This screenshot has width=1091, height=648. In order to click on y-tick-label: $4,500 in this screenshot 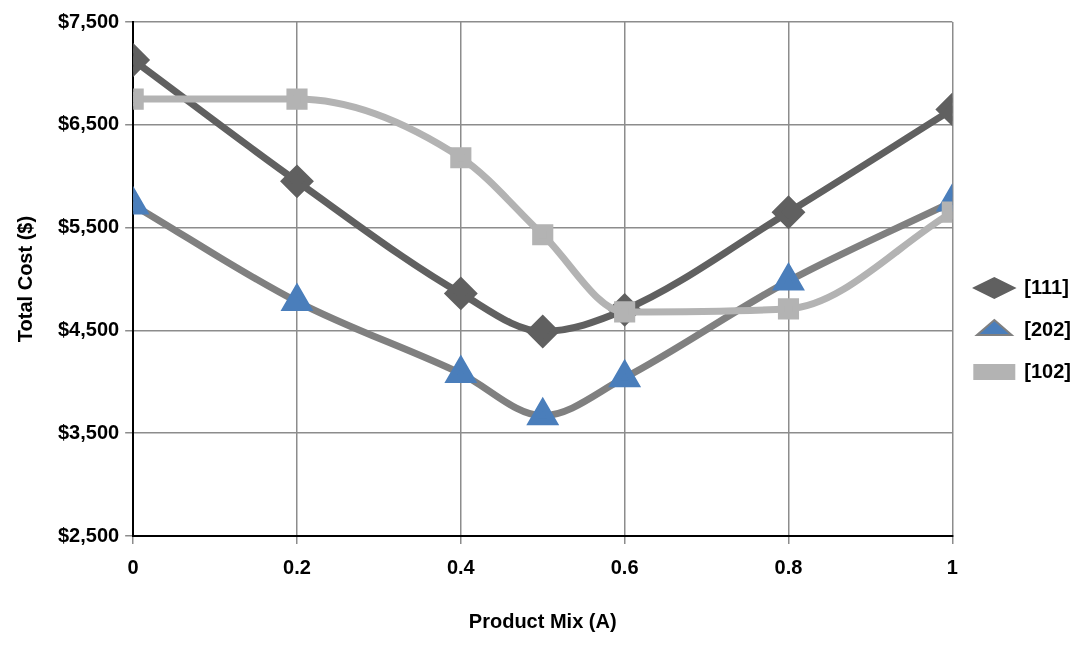, I will do `click(89, 328)`.